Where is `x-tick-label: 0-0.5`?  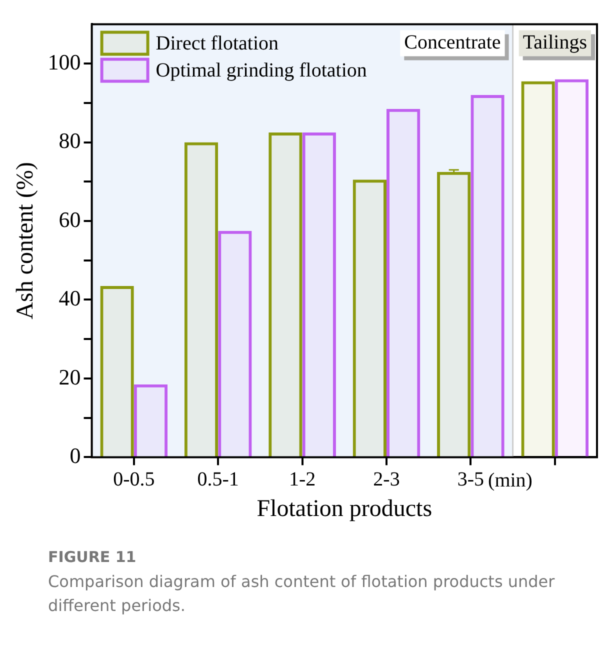
x-tick-label: 0-0.5 is located at coordinates (134, 479).